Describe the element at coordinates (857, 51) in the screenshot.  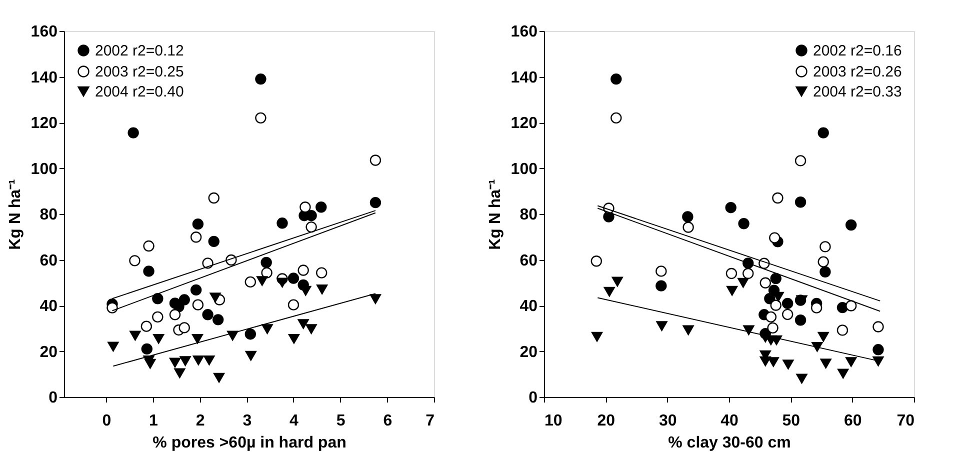
I see `legend-label: 2002 r2=0.16` at that location.